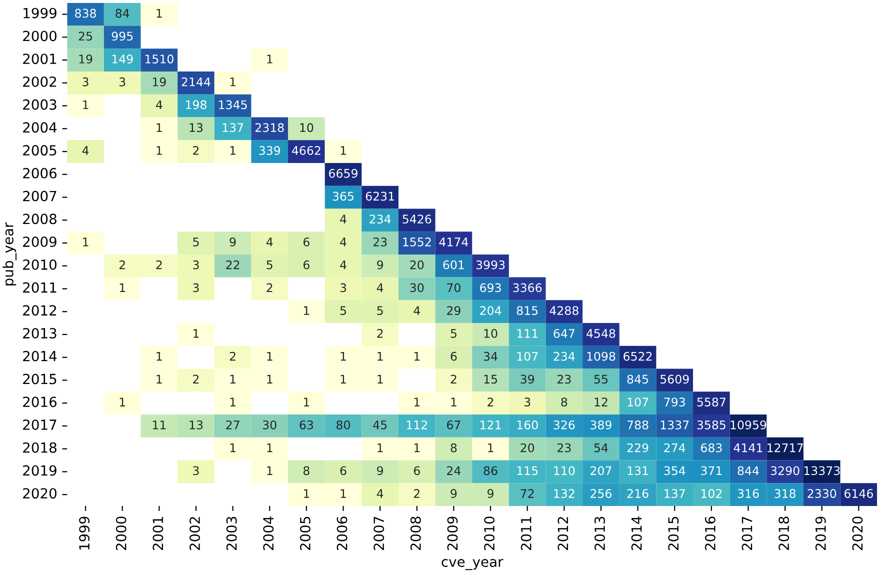 The height and width of the screenshot is (575, 895). What do you see at coordinates (343, 311) in the screenshot?
I see `data-label: 5` at bounding box center [343, 311].